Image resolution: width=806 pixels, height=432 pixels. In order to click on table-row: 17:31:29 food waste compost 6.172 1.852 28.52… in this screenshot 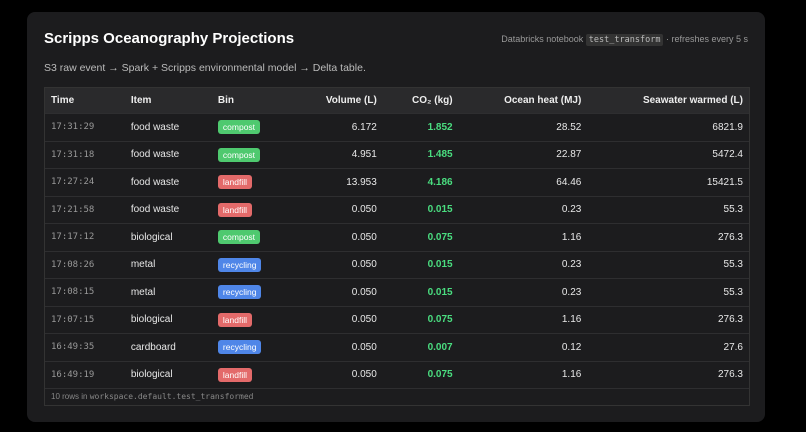, I will do `click(397, 127)`.